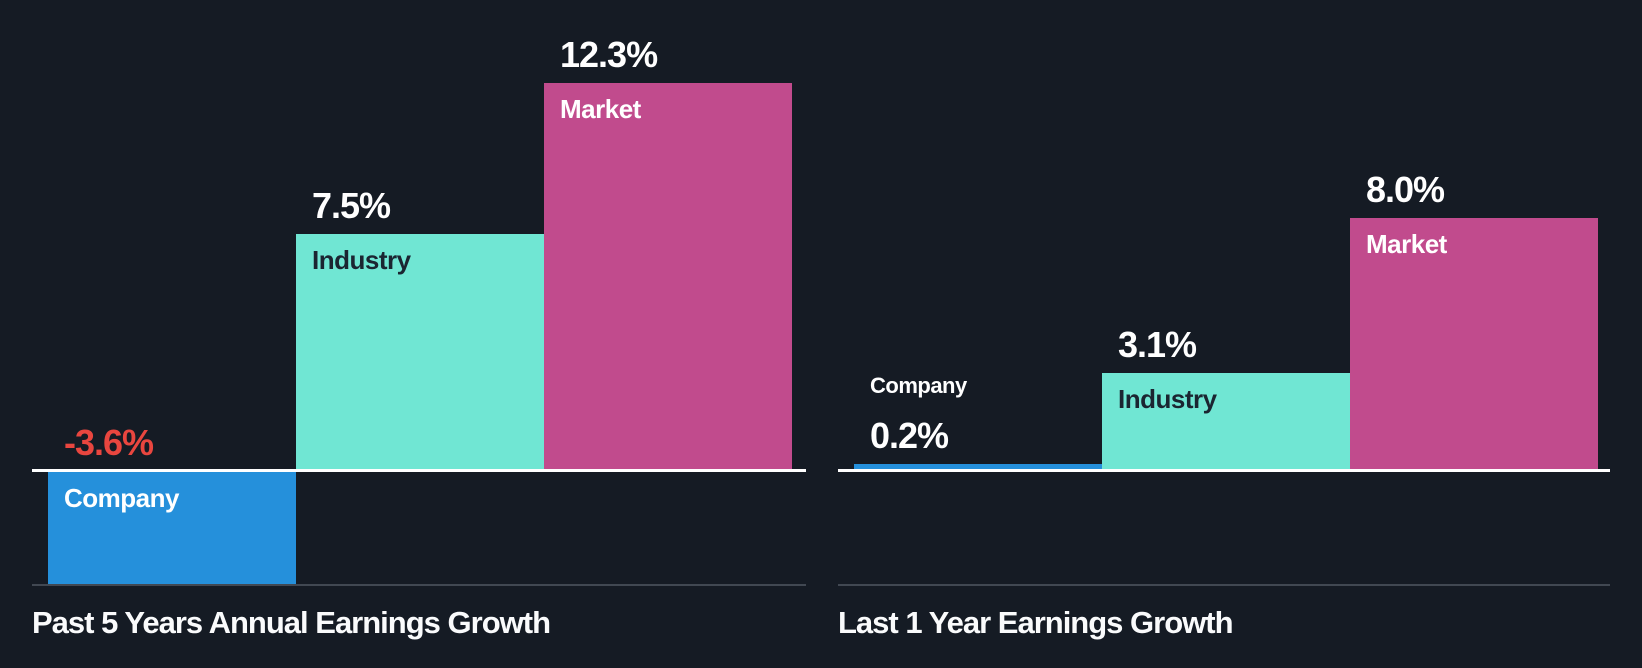  Describe the element at coordinates (909, 436) in the screenshot. I see `bar-value-label: 0.2%` at that location.